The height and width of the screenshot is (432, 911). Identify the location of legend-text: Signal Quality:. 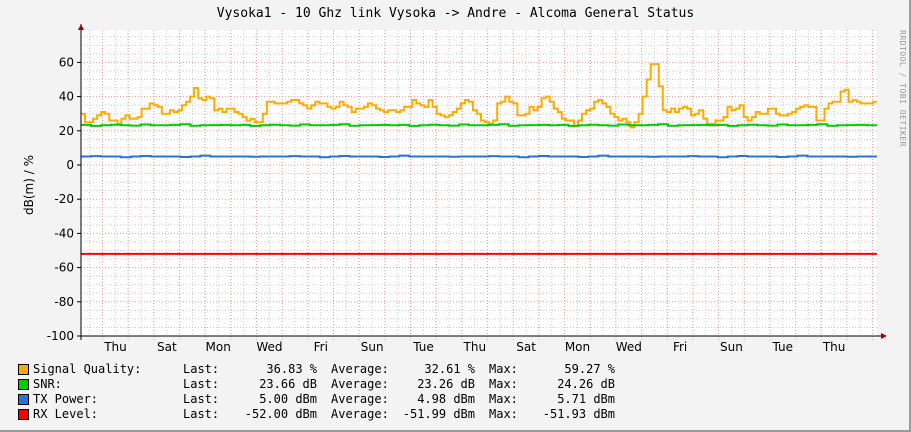
(87, 369).